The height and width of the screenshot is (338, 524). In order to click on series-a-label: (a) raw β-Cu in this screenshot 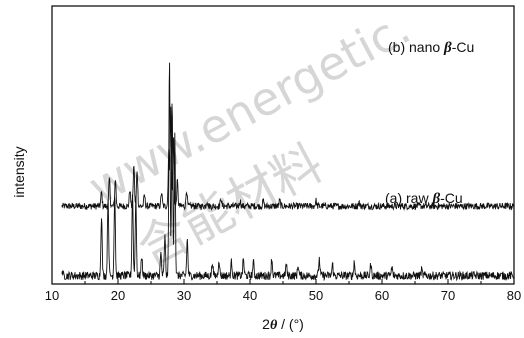, I will do `click(424, 198)`.